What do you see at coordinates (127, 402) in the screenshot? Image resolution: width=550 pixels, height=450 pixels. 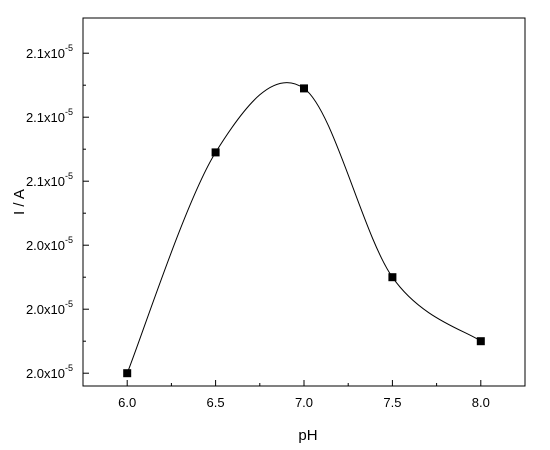 I see `x-tick-label: 6.0` at bounding box center [127, 402].